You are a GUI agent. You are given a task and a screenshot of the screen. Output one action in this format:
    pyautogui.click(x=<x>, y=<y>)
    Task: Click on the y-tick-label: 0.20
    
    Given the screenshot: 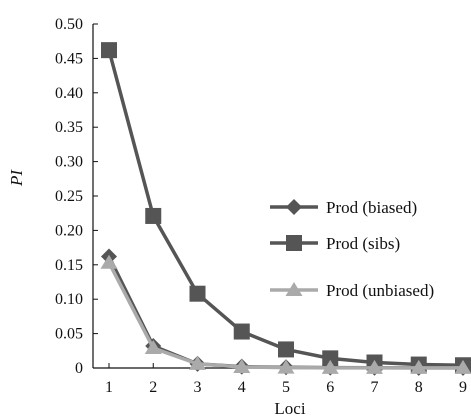 What is the action you would take?
    pyautogui.click(x=69, y=230)
    